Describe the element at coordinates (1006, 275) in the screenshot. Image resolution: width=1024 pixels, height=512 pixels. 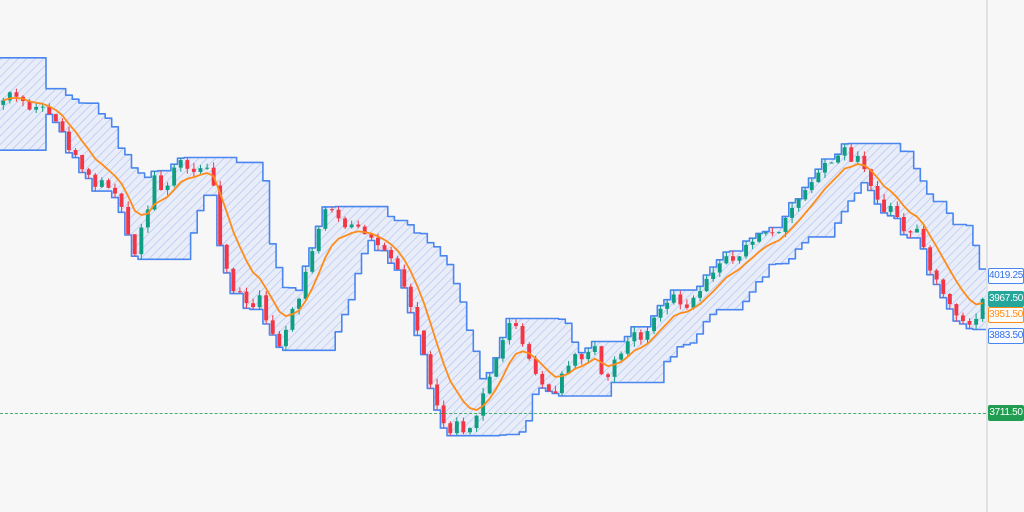
I see `upper-band-price-label: 4019.25` at that location.